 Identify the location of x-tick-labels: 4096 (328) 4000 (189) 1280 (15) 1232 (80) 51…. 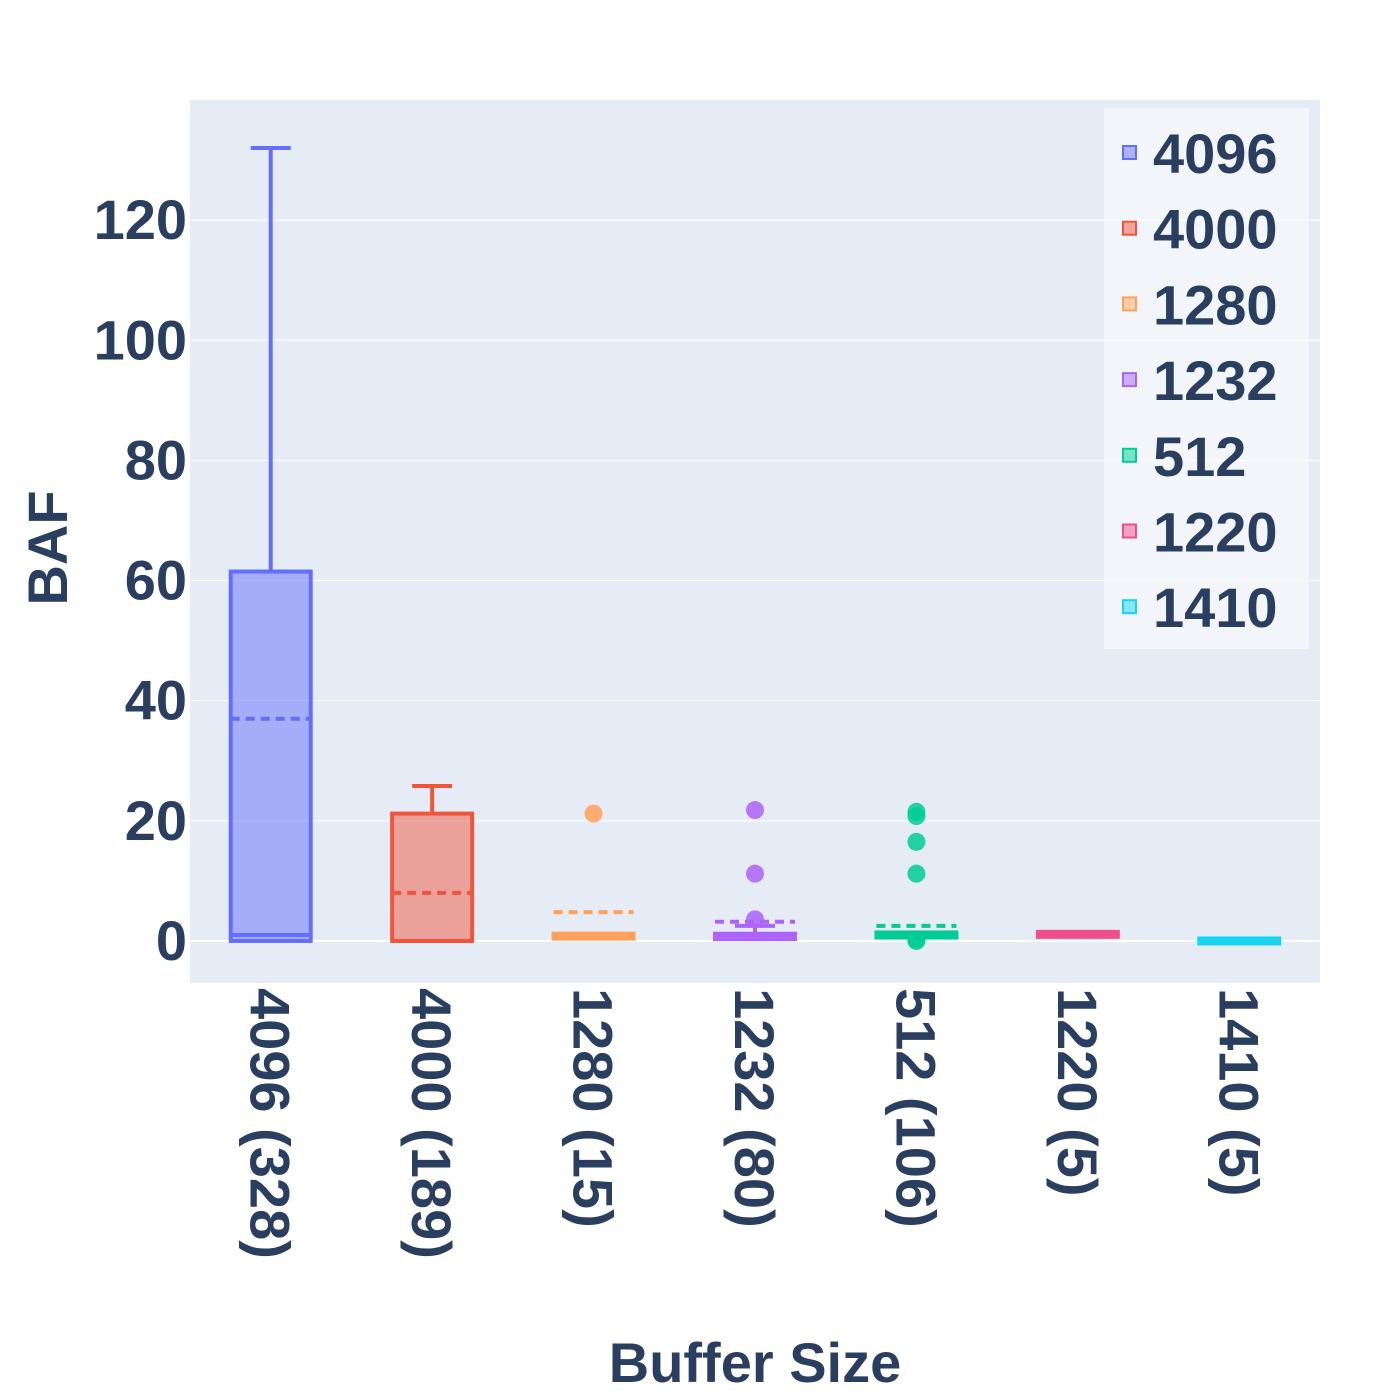
(755, 1123).